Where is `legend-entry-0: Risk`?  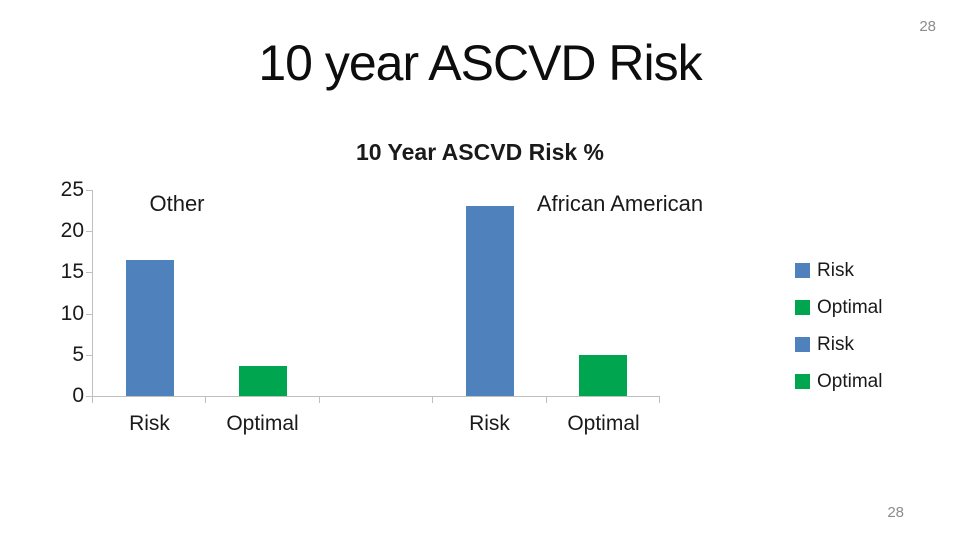
legend-entry-0: Risk is located at coordinates (838, 270).